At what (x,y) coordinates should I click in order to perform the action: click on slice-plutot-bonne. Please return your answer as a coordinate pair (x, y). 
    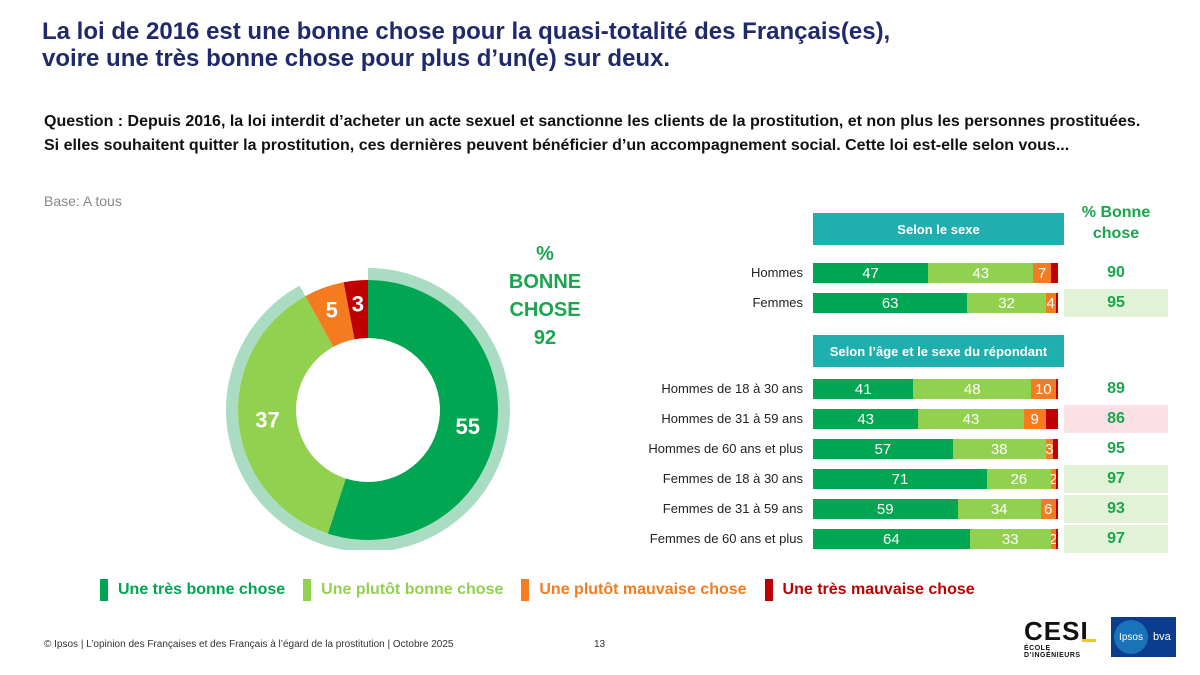
    Looking at the image, I should click on (291, 415).